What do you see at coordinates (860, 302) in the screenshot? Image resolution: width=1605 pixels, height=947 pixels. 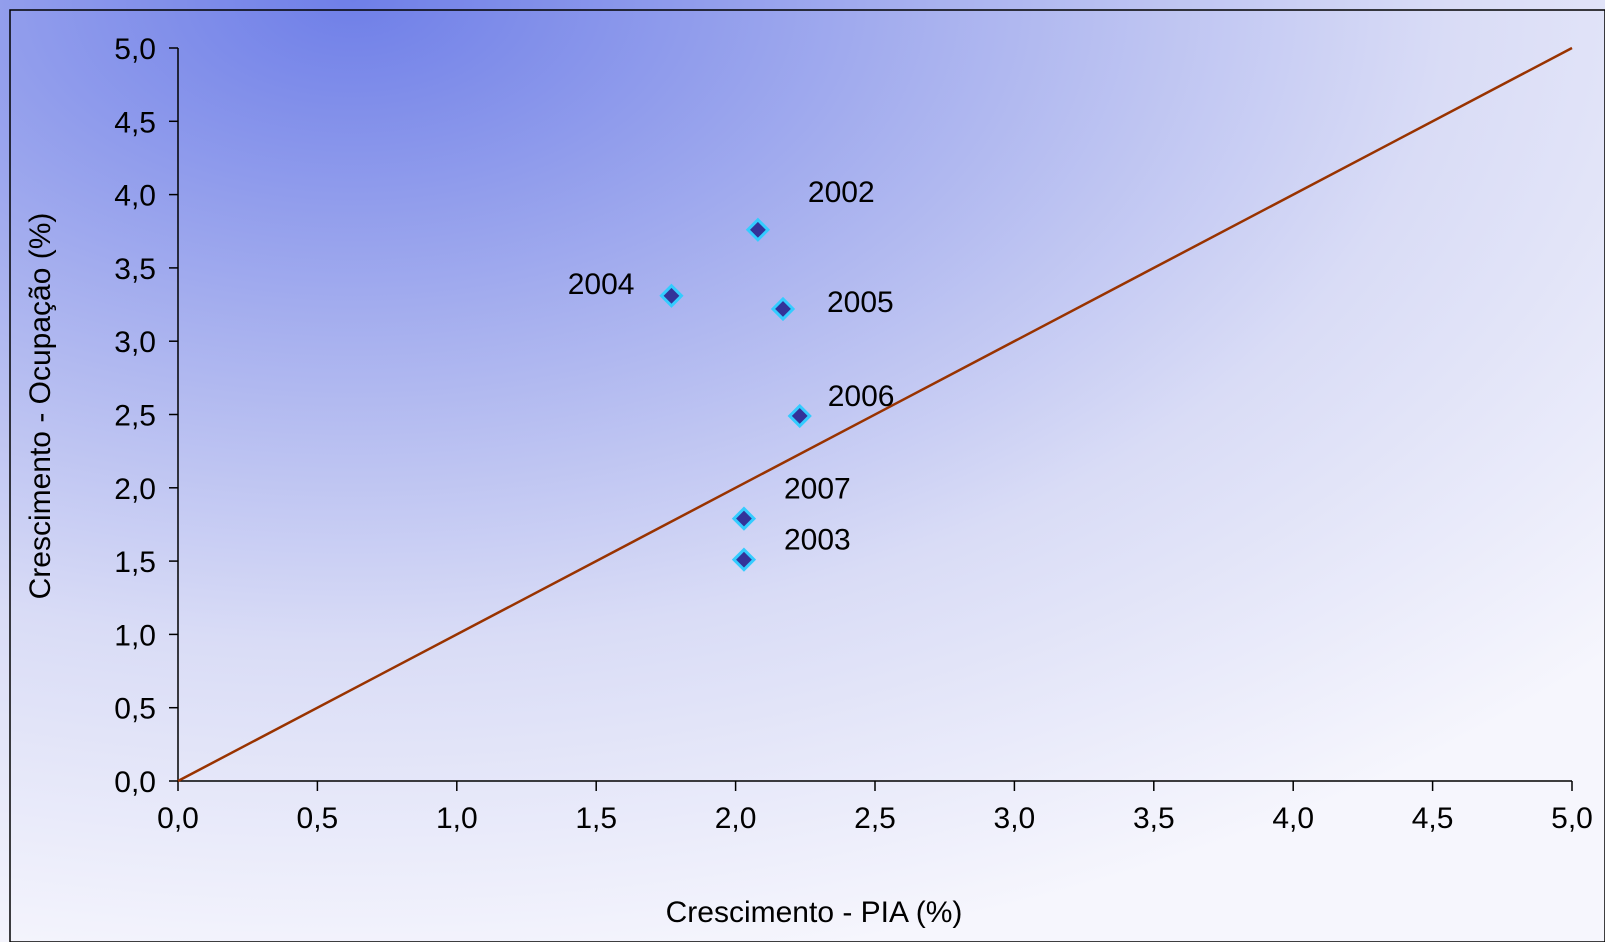 I see `point-label-2005: 2005` at bounding box center [860, 302].